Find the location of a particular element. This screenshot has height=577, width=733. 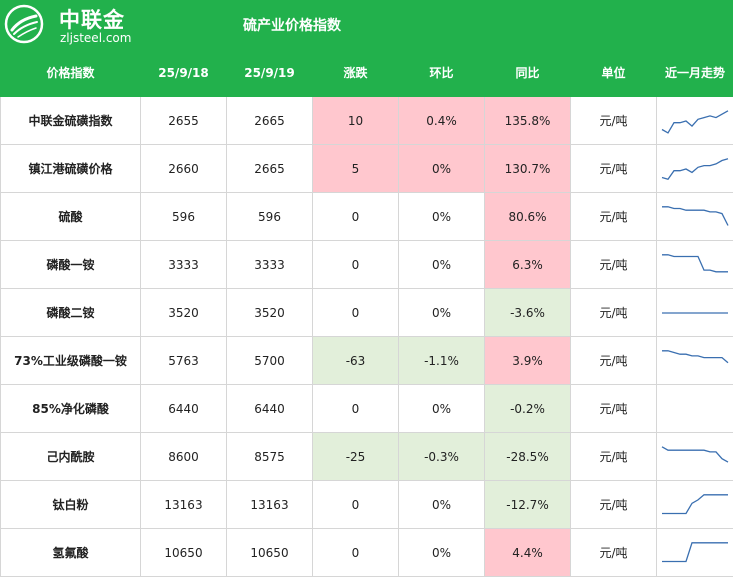

col-header-index: 价格指数 is located at coordinates (70, 72).